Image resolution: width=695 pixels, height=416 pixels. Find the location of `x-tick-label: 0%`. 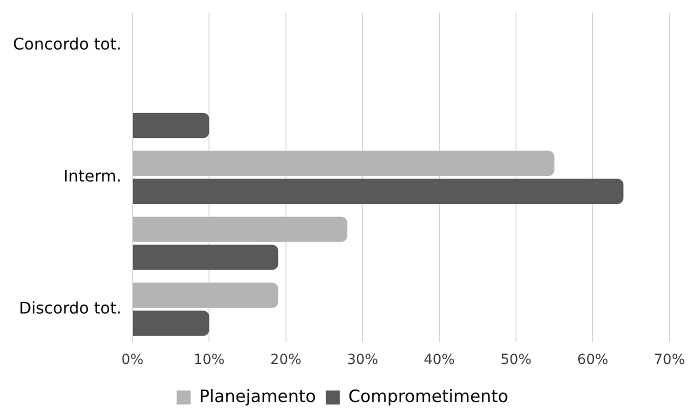

x-tick-label: 0% is located at coordinates (132, 360).